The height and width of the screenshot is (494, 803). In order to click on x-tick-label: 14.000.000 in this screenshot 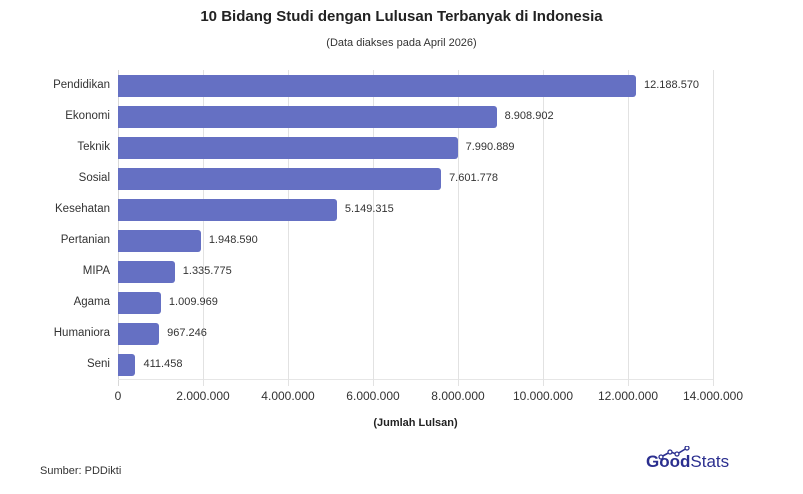, I will do `click(713, 396)`.